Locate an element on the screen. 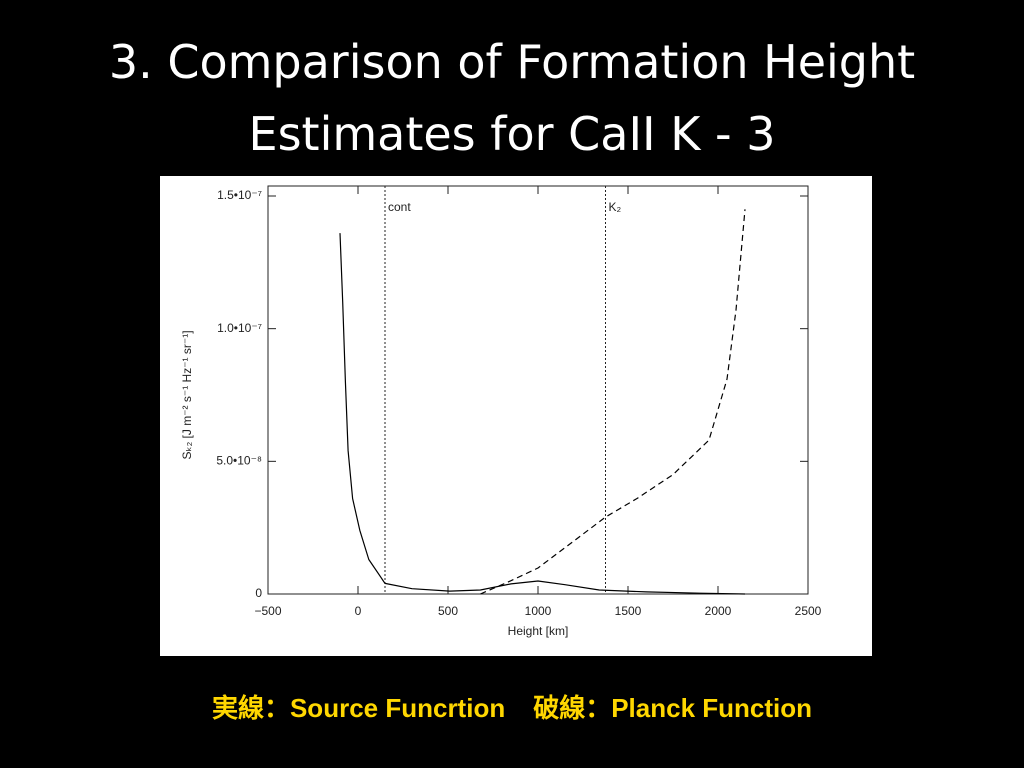 The height and width of the screenshot is (768, 1024). caption: 実線：Source Funcrtion 破線：Planck Function is located at coordinates (512, 706).